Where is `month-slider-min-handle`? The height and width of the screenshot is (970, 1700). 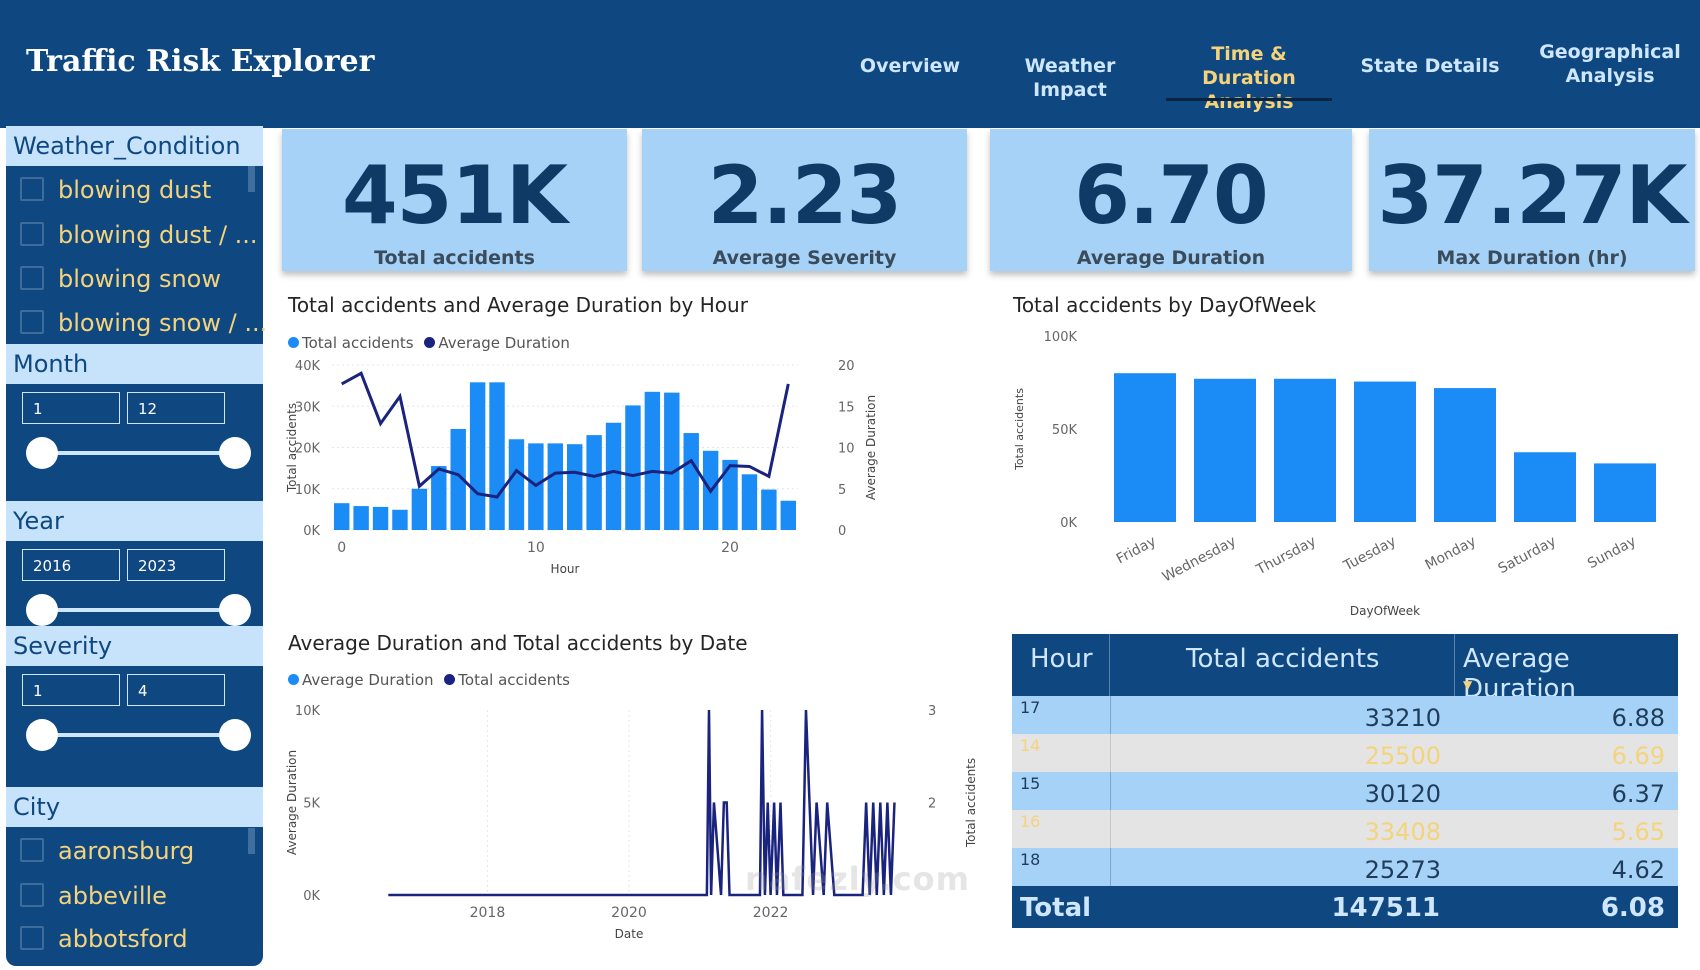 month-slider-min-handle is located at coordinates (42, 453).